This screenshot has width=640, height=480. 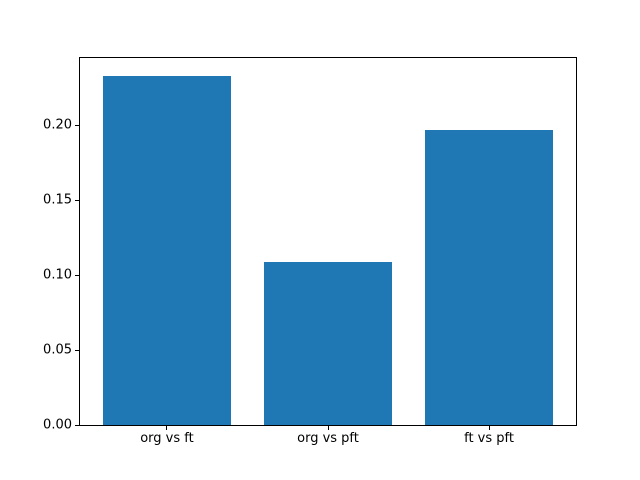 I want to click on bar-org-vs-ft, so click(x=167, y=250).